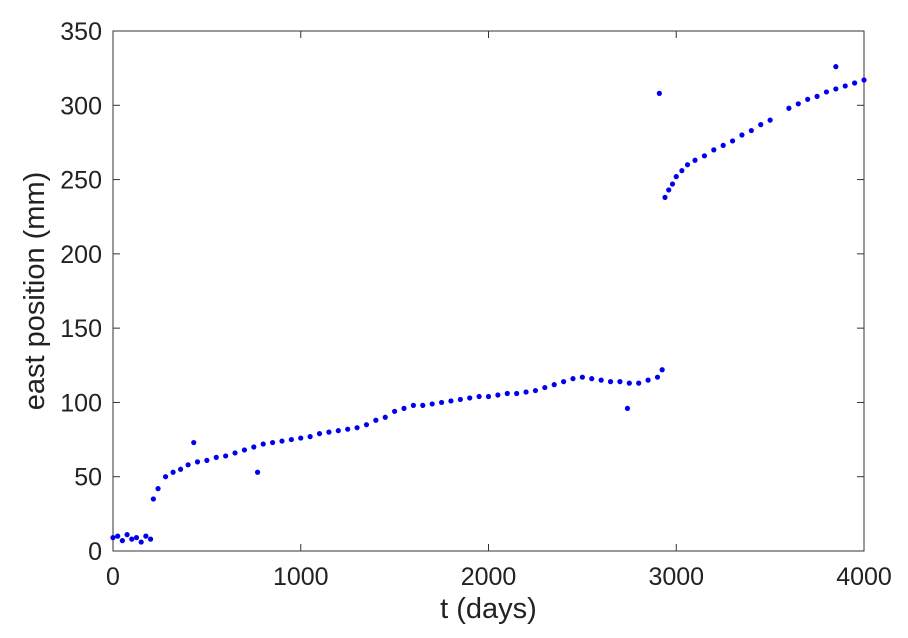 Image resolution: width=908 pixels, height=638 pixels. What do you see at coordinates (113, 577) in the screenshot?
I see `x-tick-label: 0` at bounding box center [113, 577].